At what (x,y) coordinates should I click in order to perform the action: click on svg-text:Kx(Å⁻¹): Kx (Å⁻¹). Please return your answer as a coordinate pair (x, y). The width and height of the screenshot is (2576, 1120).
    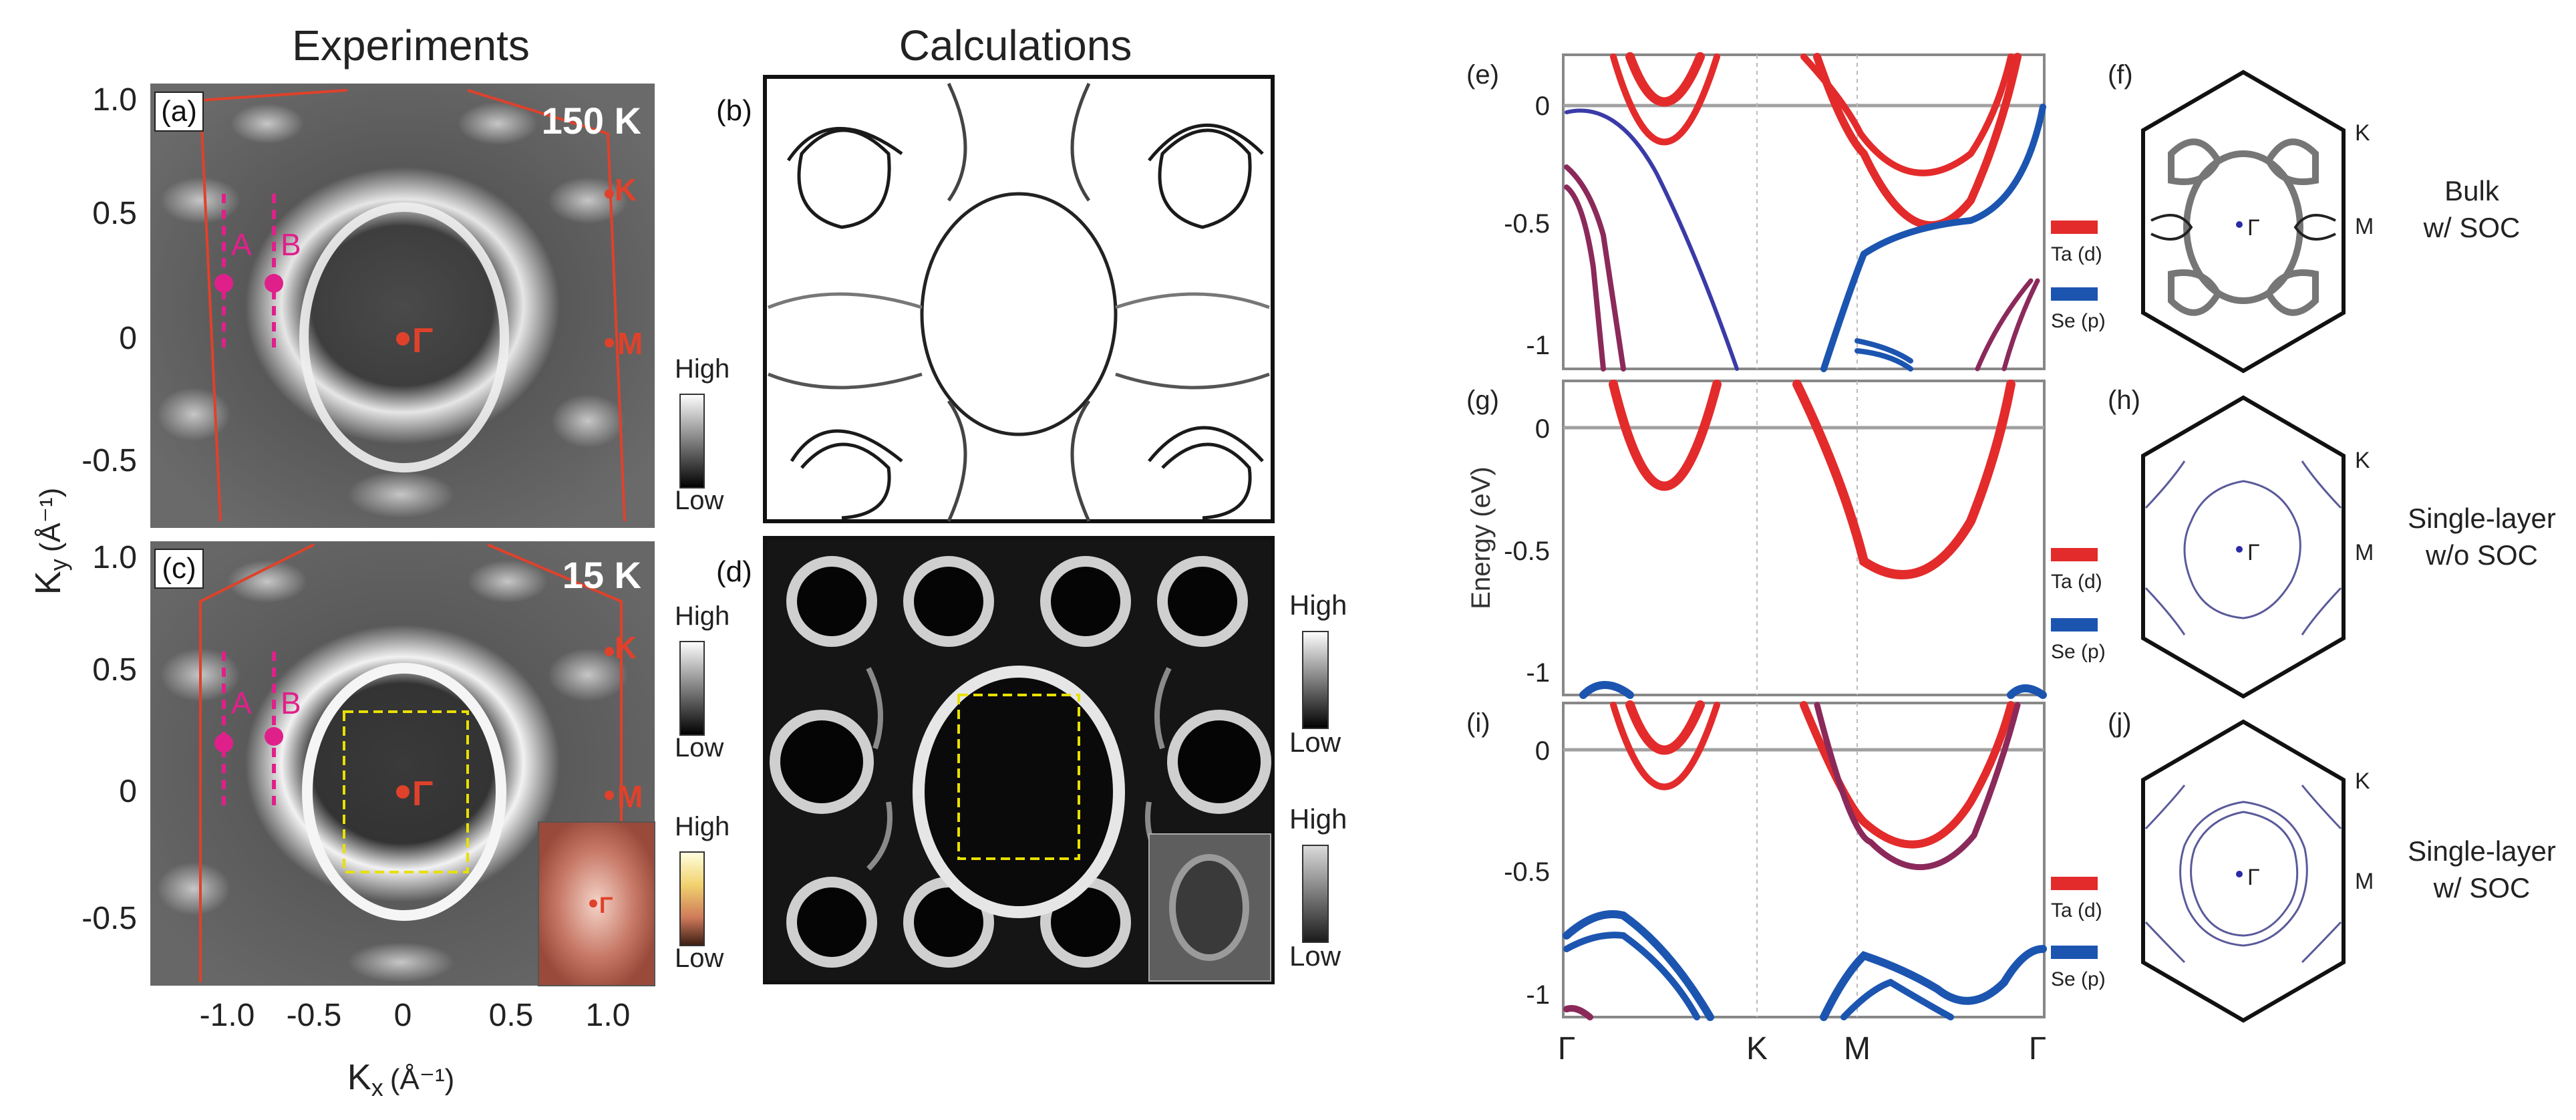
    Looking at the image, I should click on (401, 1079).